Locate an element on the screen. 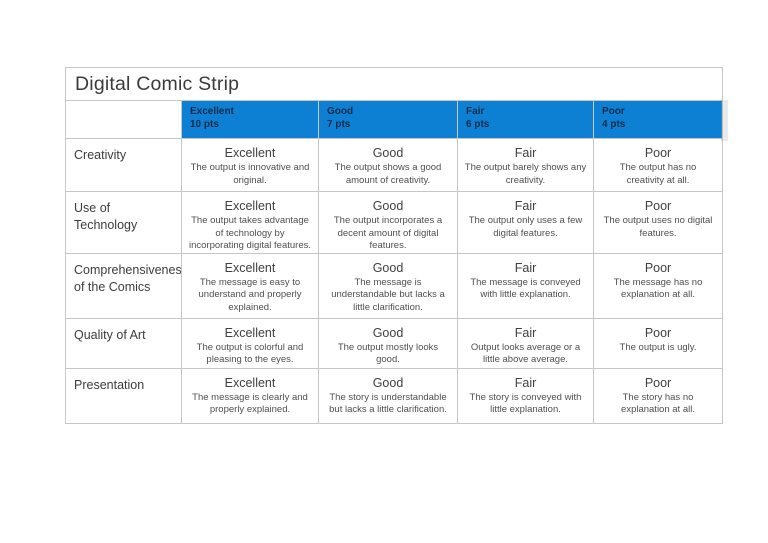  criterion-label: Comprehensiveness of the Comics is located at coordinates (123, 285).